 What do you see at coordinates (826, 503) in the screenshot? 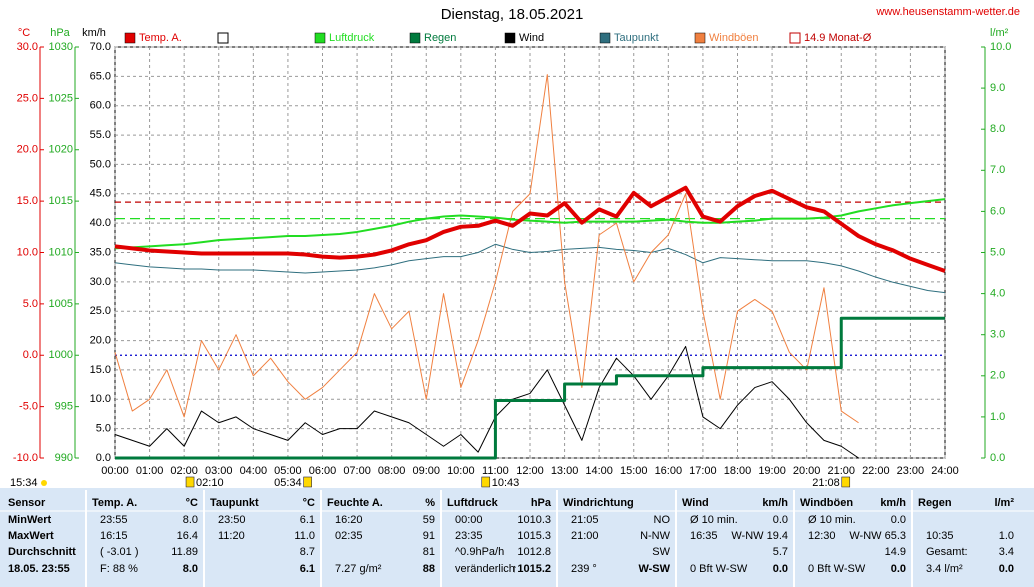
I see `table-header: Windböen` at bounding box center [826, 503].